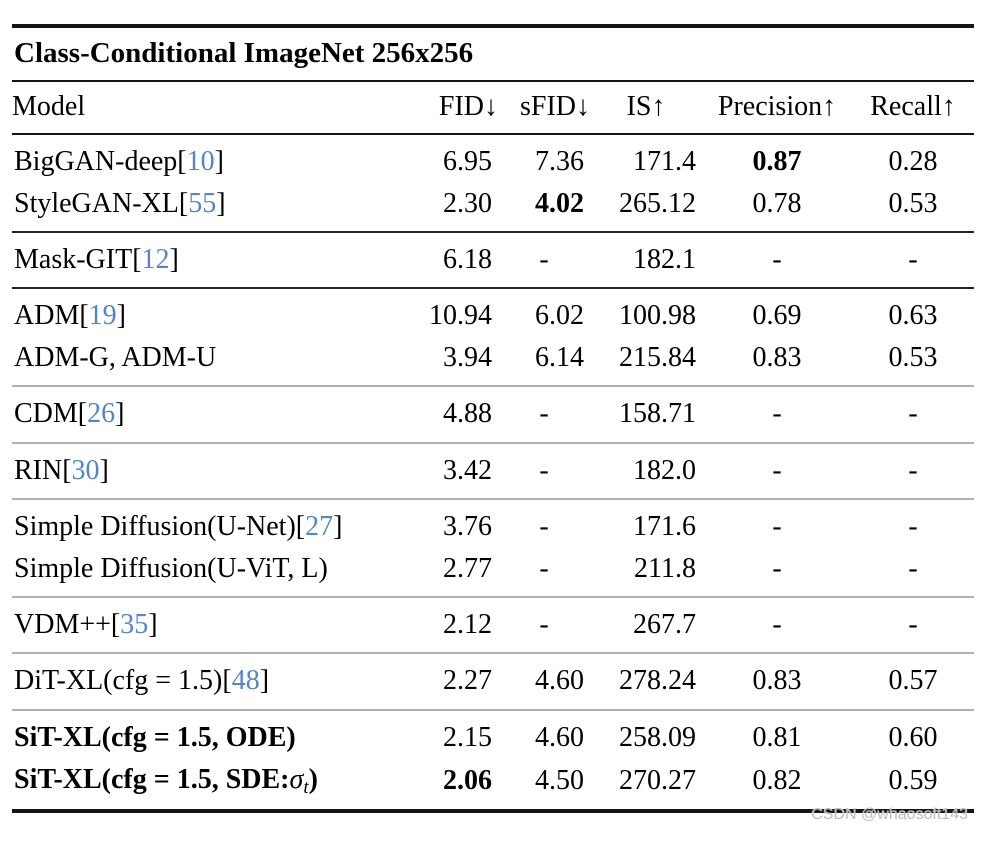  I want to click on model-name-cell: SiT-XL(cfg = 1.5, SDE:σt), so click(216, 785).